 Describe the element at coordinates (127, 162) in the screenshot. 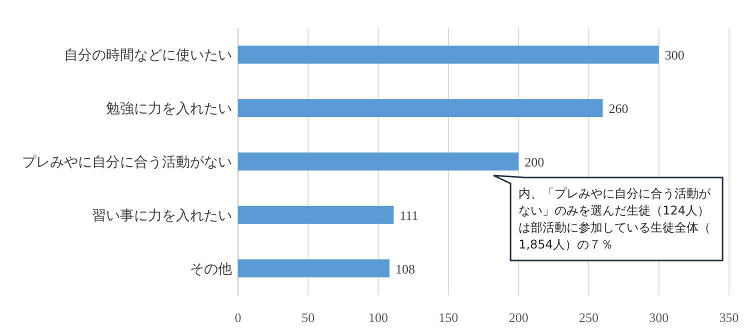

I see `y-tick-label: プレみやに自分に合う活動がない` at that location.